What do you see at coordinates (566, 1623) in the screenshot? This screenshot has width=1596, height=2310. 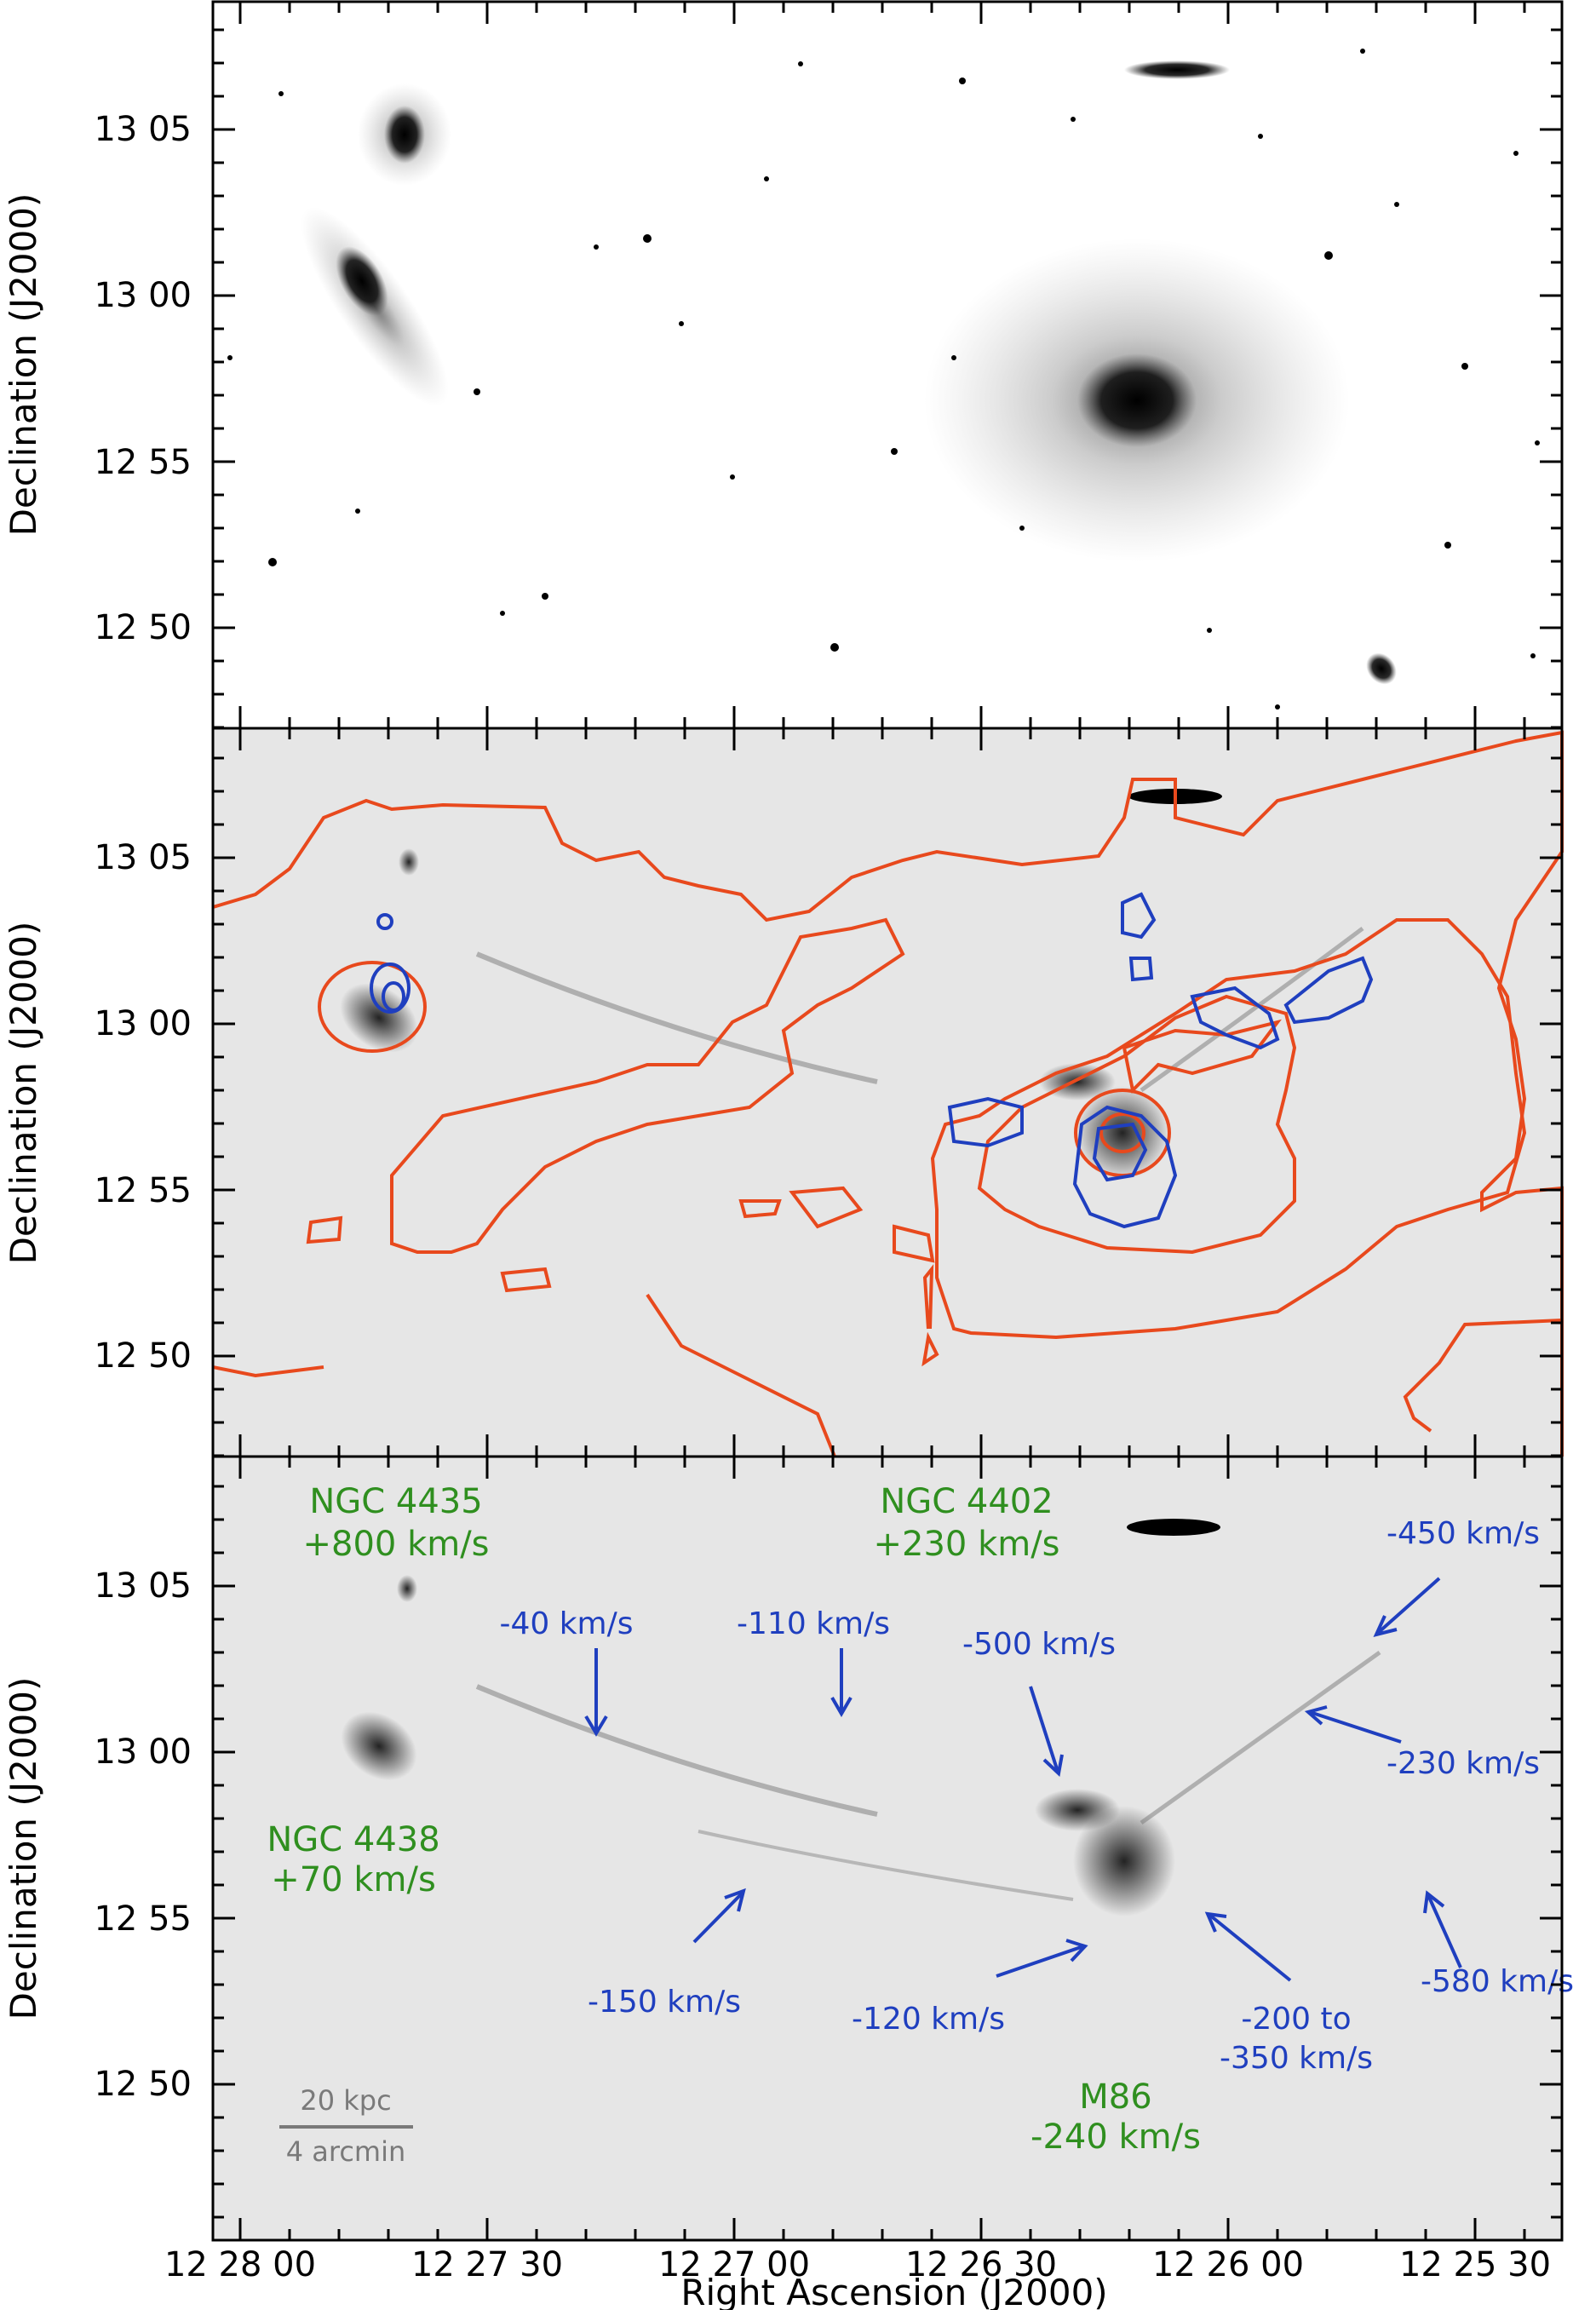 I see `velocity-label: -40 km/s` at bounding box center [566, 1623].